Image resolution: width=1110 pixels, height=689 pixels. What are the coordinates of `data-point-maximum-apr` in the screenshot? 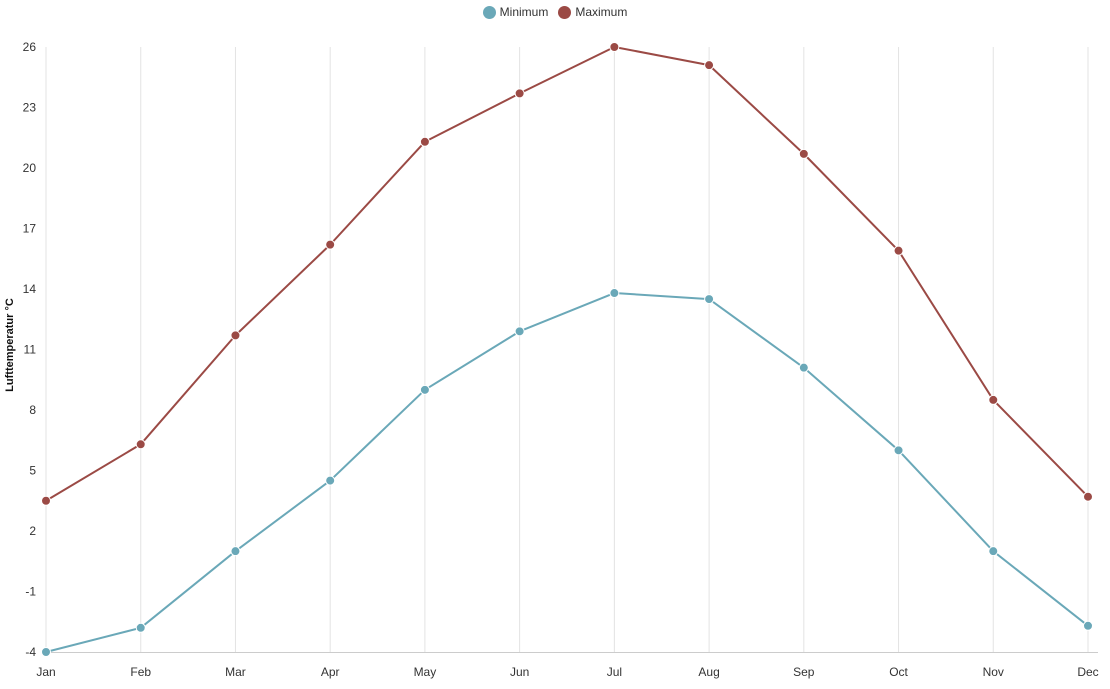 It's located at (330, 244).